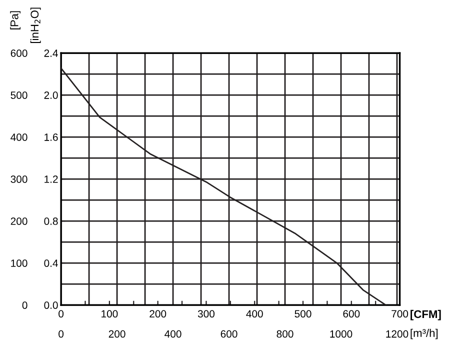  I want to click on x-tick-label: 0, so click(61, 314).